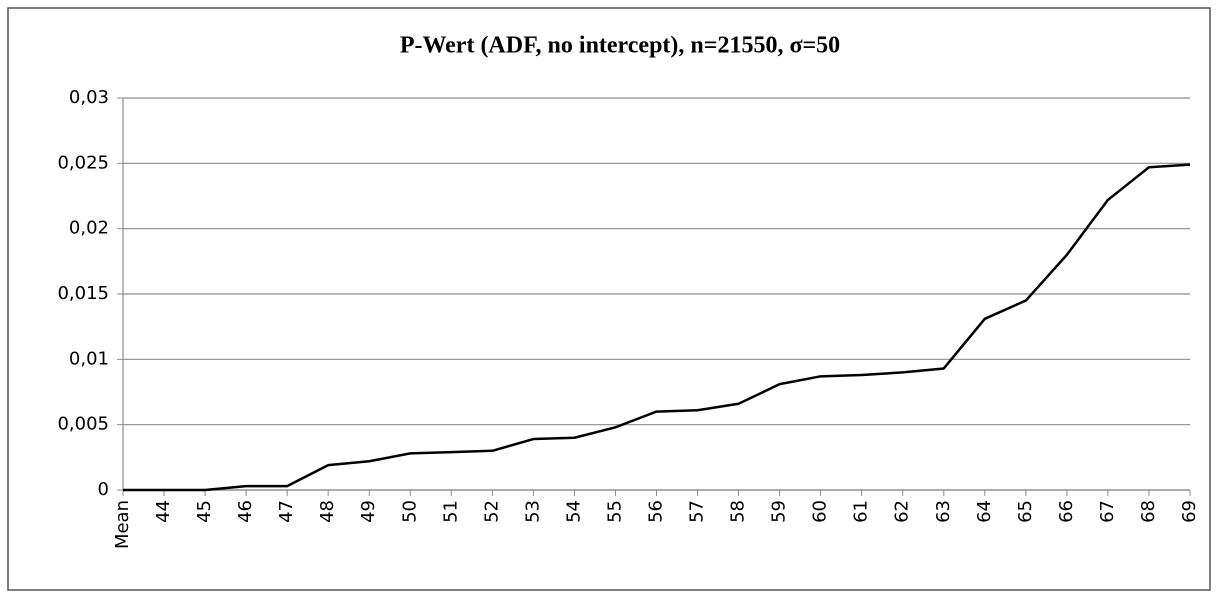 The height and width of the screenshot is (597, 1217). Describe the element at coordinates (83, 424) in the screenshot. I see `y-tick-label: 0,005` at that location.